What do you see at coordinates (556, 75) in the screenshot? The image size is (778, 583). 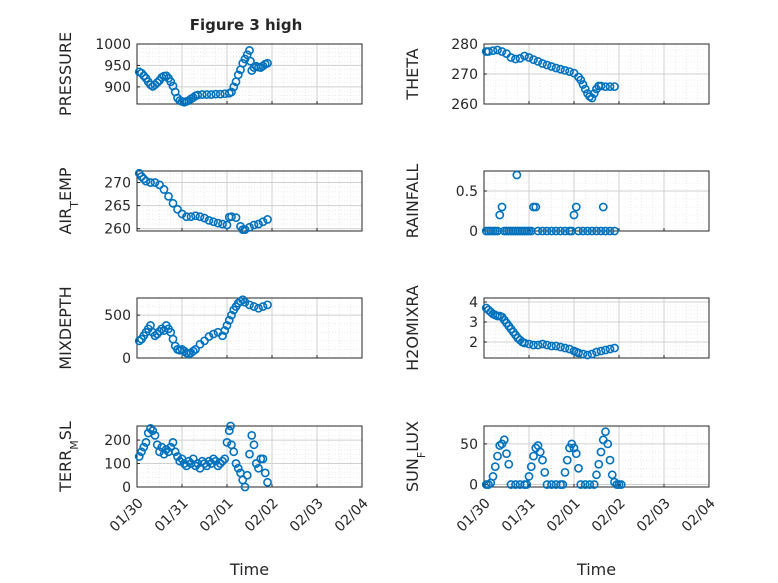 I see `subplot-2: 260 270 280 THETA` at bounding box center [556, 75].